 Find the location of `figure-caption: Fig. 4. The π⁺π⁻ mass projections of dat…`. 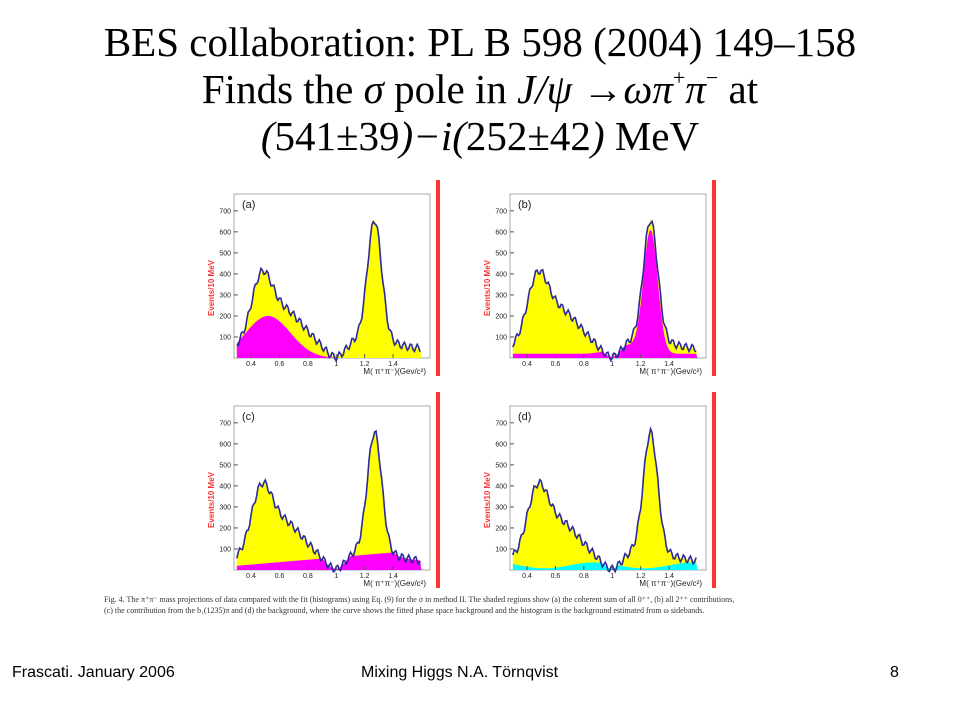

figure-caption: Fig. 4. The π⁺π⁻ mass projections of dat… is located at coordinates (419, 605).